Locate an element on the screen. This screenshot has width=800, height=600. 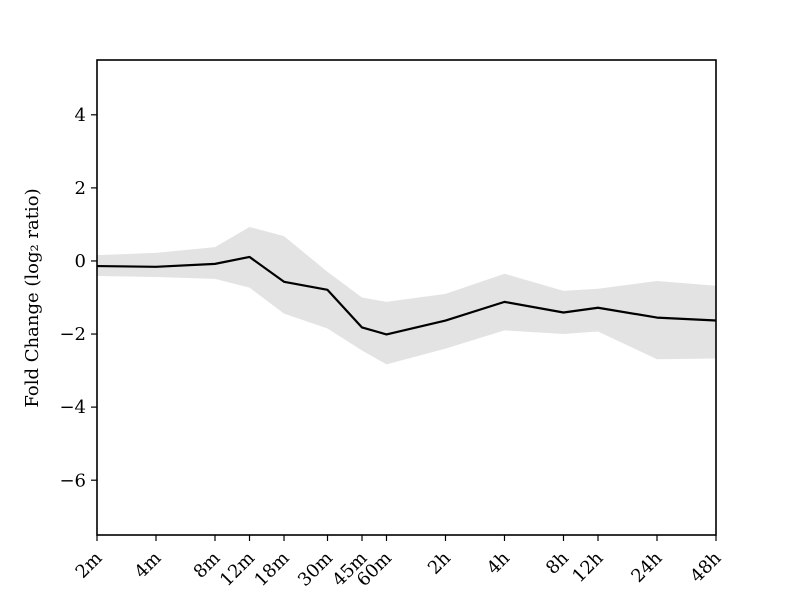
x-tick-label: 8h is located at coordinates (557, 562).